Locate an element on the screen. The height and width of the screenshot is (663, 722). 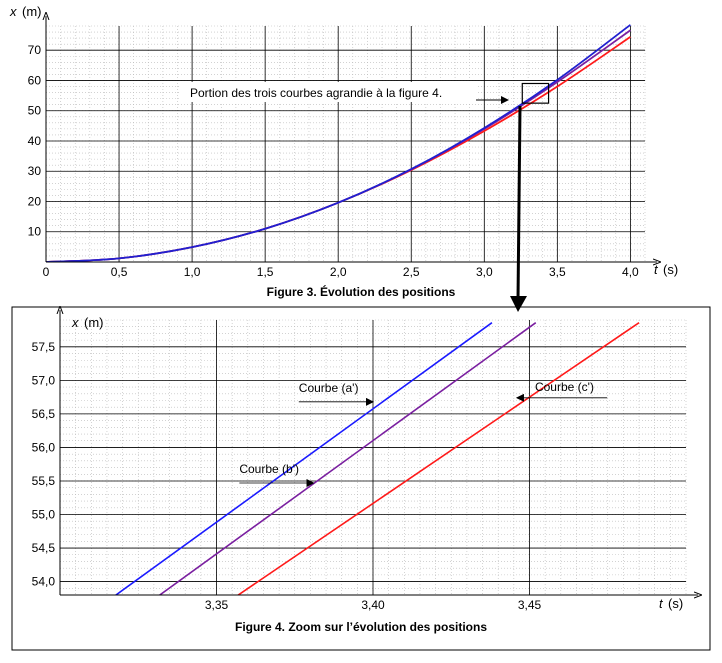
figure-4-y-tick-label: 54,5 is located at coordinates (44, 548).